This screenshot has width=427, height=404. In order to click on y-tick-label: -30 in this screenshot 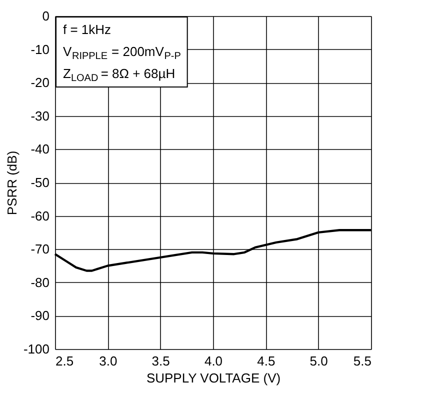, I will do `click(40, 116)`.